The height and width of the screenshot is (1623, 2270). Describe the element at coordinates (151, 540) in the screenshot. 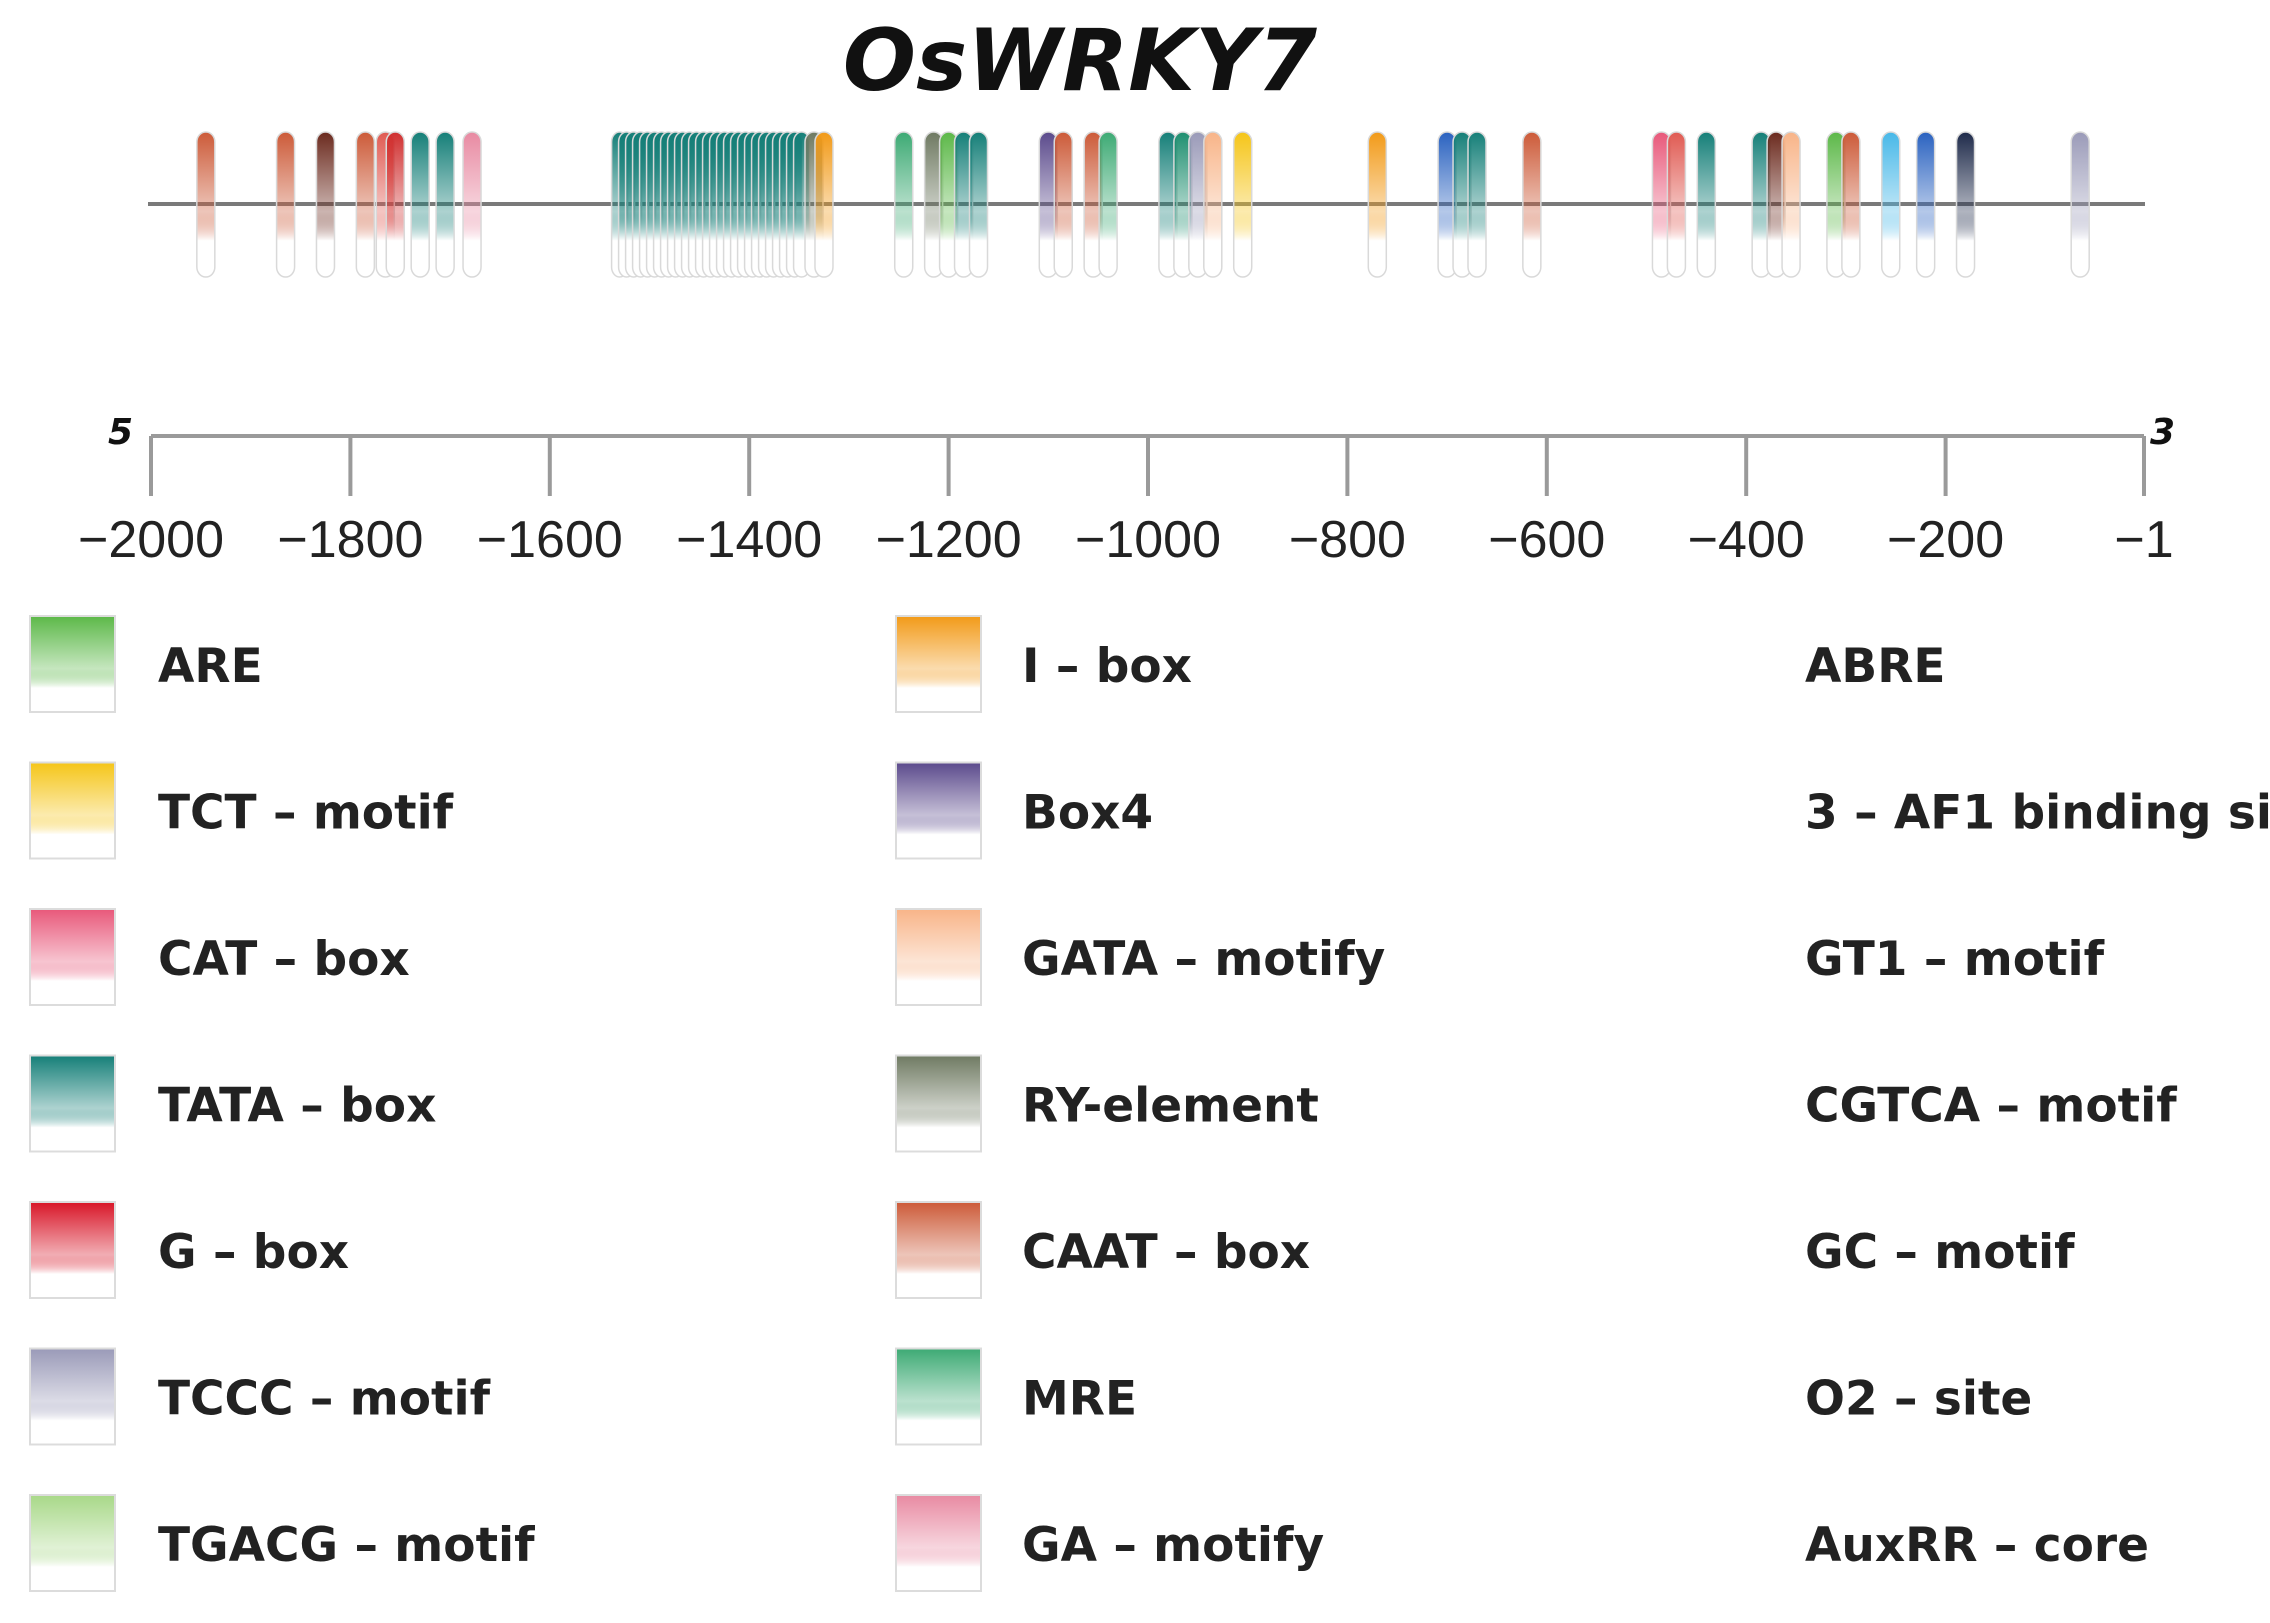

I see `axis-tick-label: −2000` at that location.